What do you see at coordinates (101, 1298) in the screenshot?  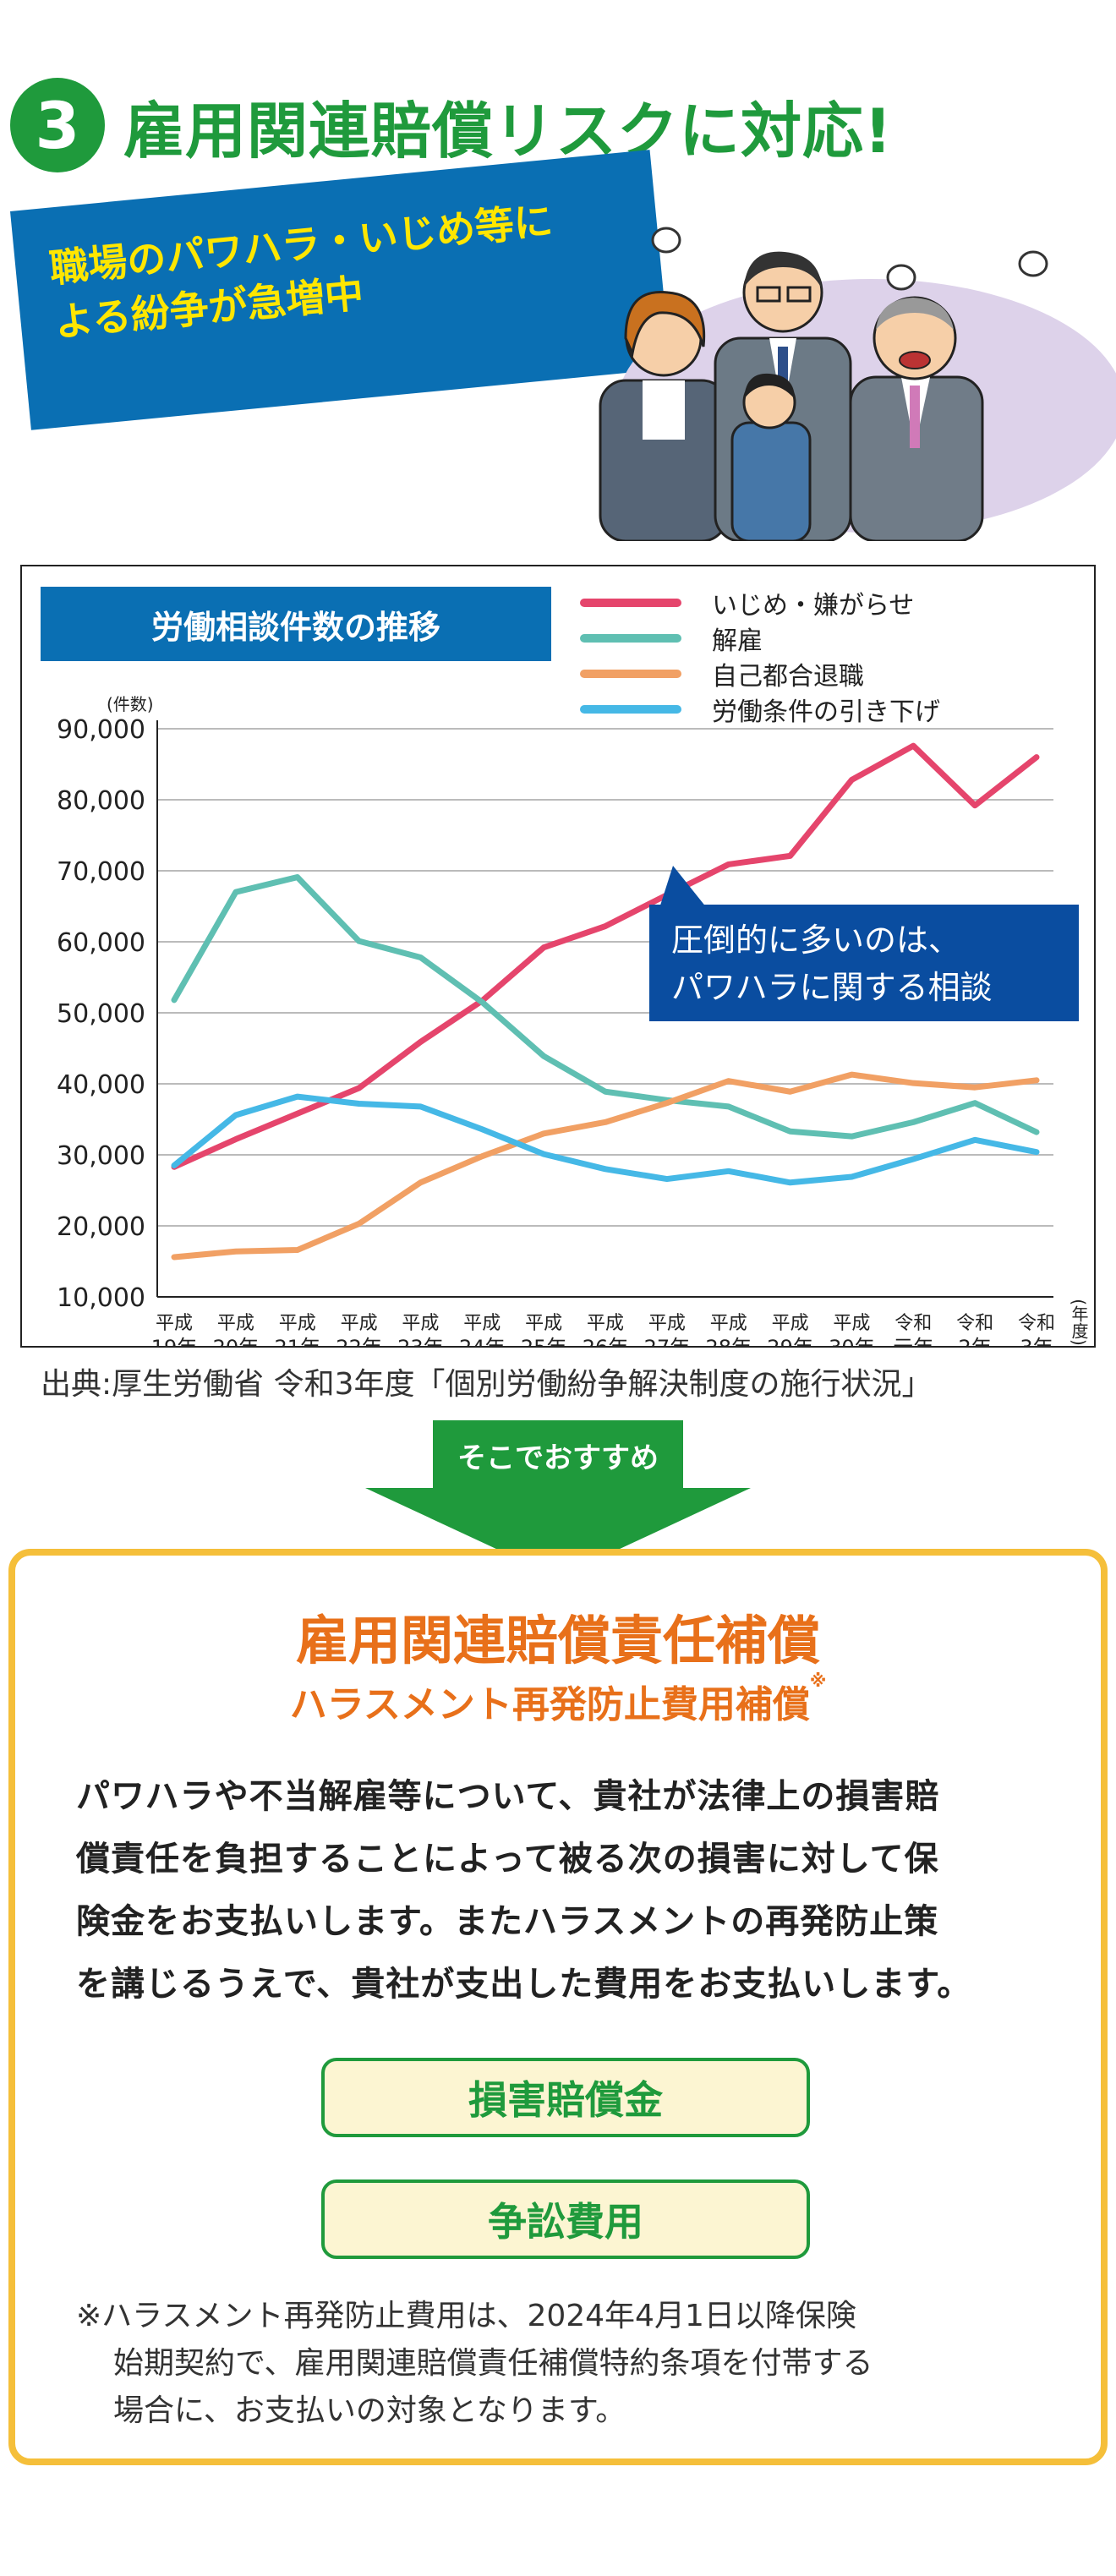 I see `y-tick-label: 10,000` at bounding box center [101, 1298].